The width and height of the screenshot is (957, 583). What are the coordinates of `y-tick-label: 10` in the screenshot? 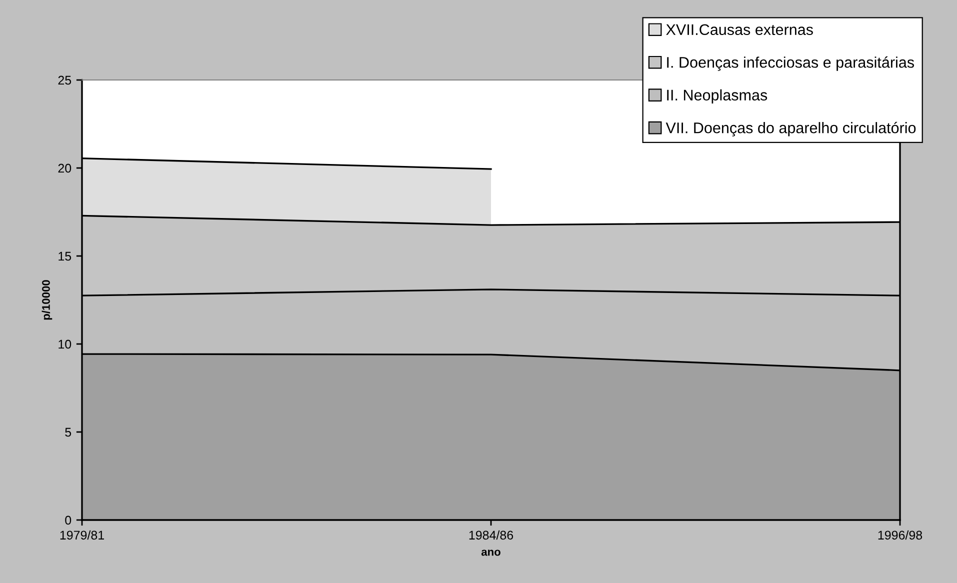 It's located at (65, 344).